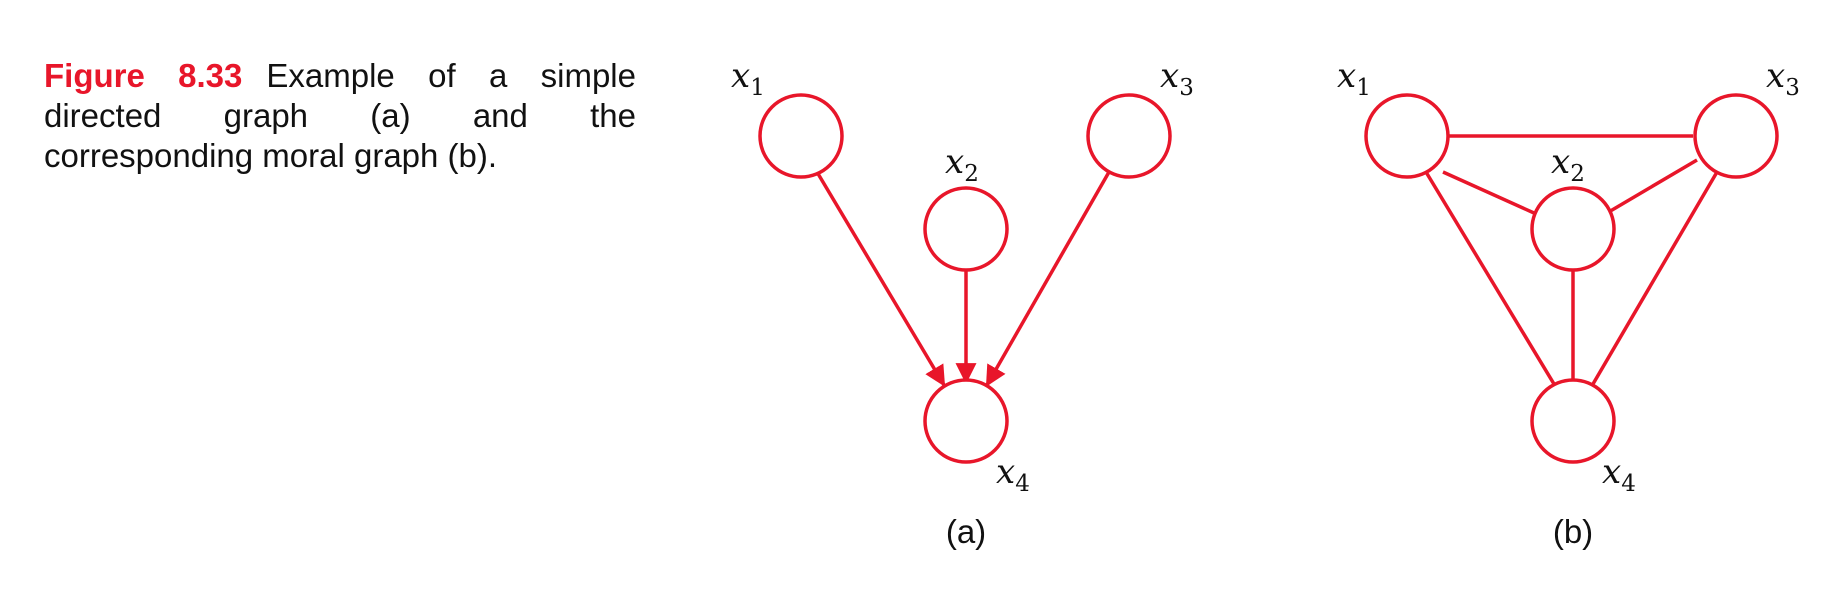  Describe the element at coordinates (1048, 279) in the screenshot. I see `edge-x3-x4` at that location.